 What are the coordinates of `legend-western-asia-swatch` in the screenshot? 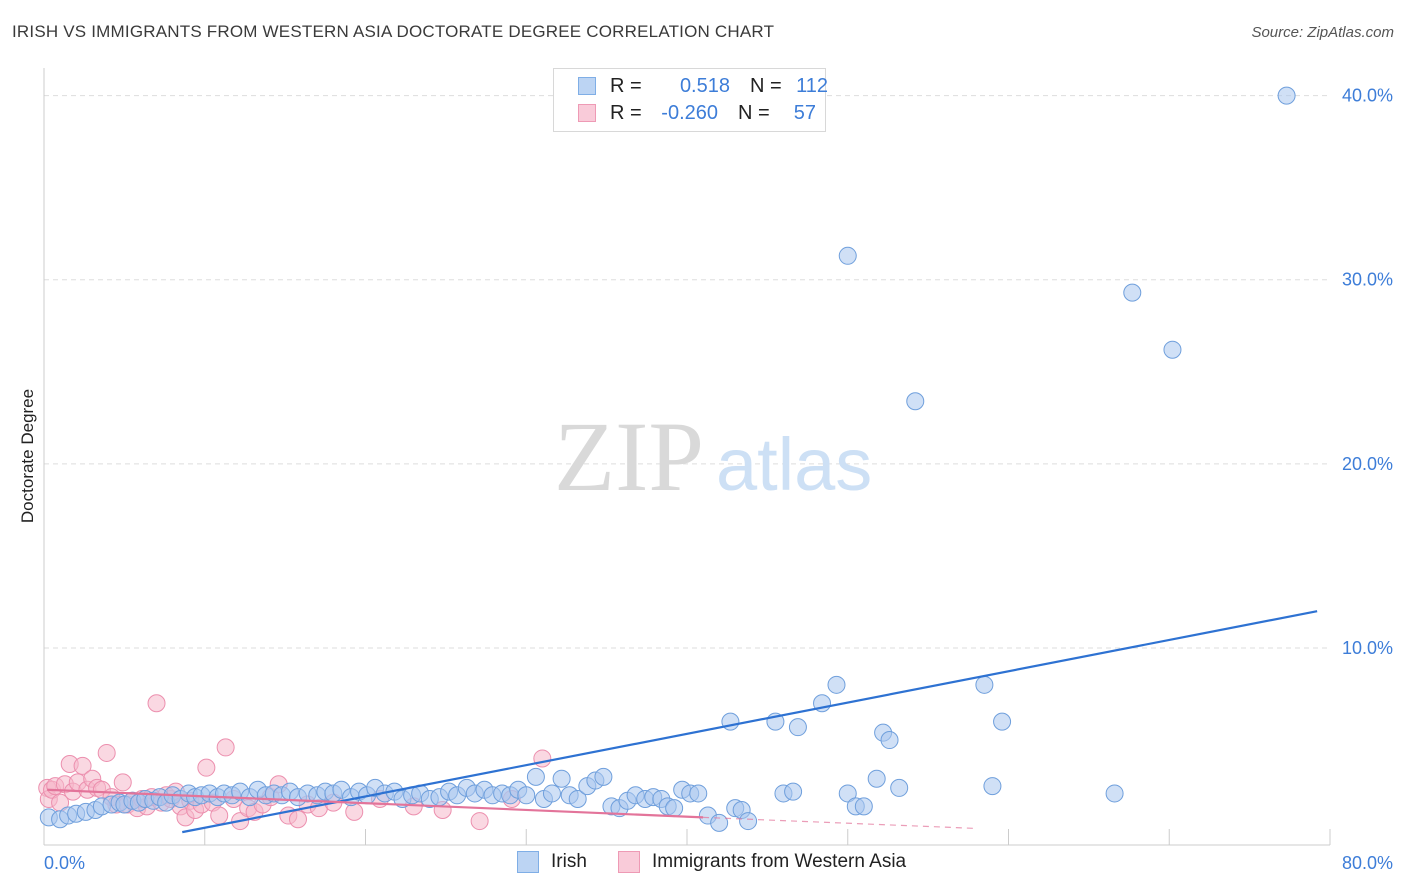 It's located at (629, 862).